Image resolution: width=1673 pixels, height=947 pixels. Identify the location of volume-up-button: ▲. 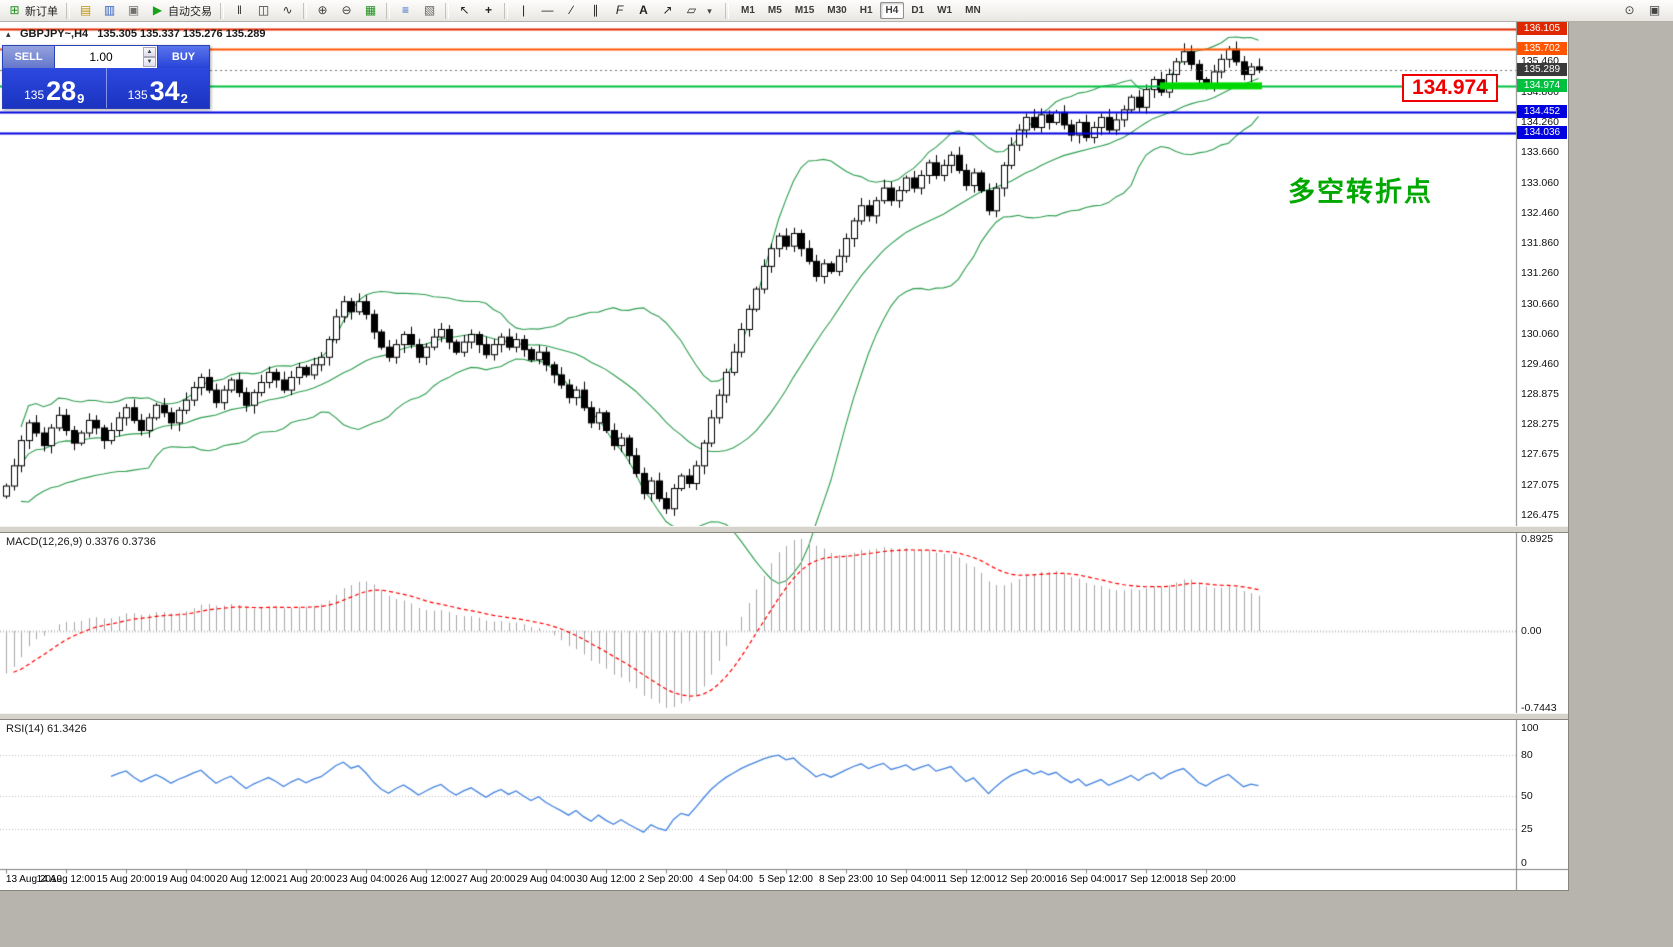
(149, 52).